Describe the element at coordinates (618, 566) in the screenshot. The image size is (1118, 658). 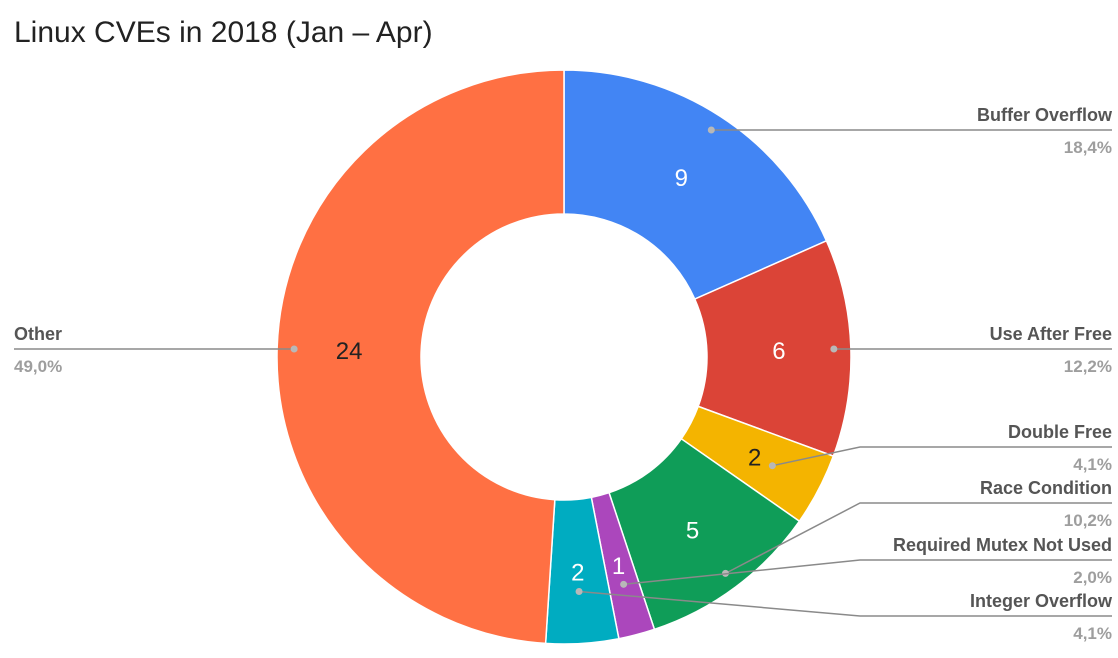
I see `value-label-required-mutex-not-used: 1` at that location.